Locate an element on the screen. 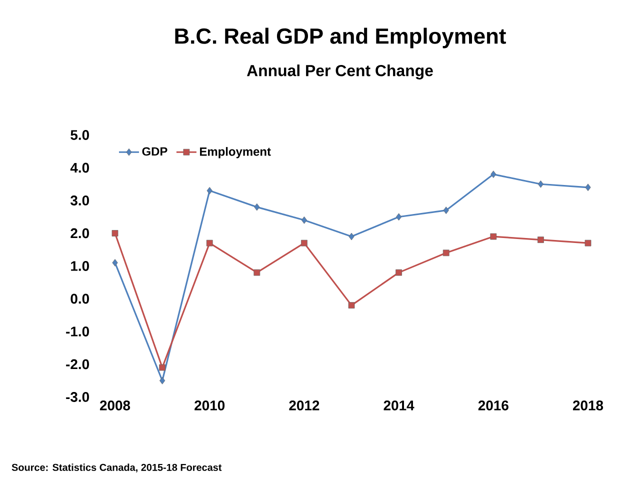 Image resolution: width=633 pixels, height=481 pixels. y-tick-label: 2.0 is located at coordinates (79, 233).